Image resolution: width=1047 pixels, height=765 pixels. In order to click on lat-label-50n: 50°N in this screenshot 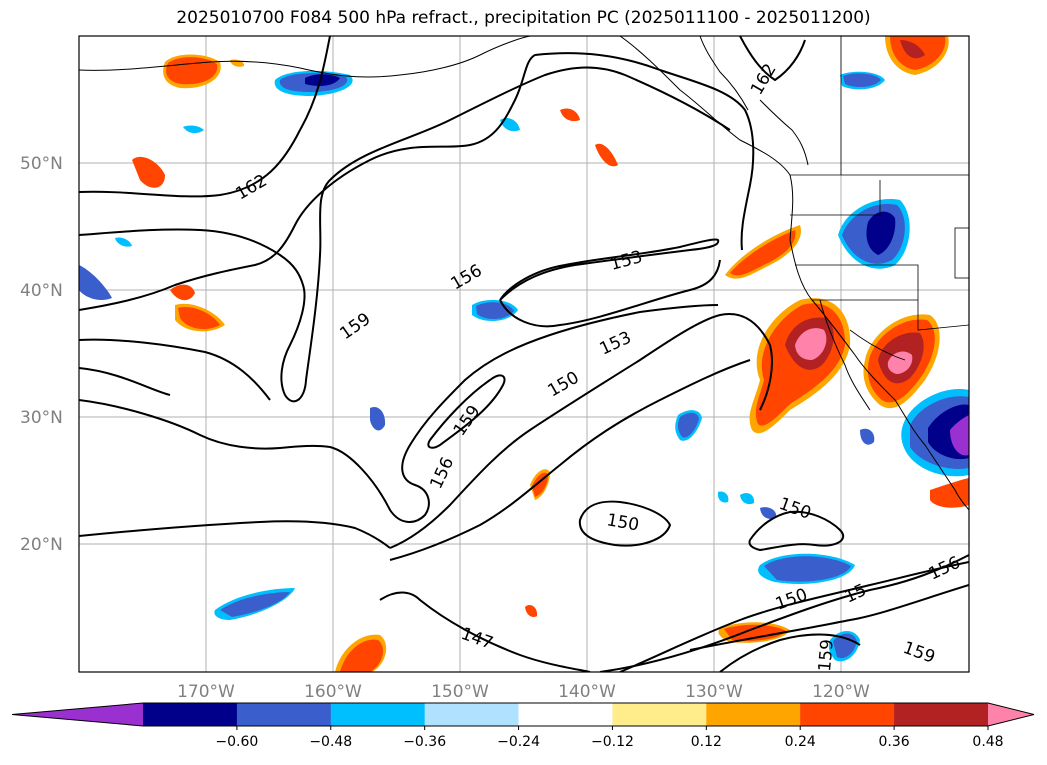, I will do `click(41, 164)`.